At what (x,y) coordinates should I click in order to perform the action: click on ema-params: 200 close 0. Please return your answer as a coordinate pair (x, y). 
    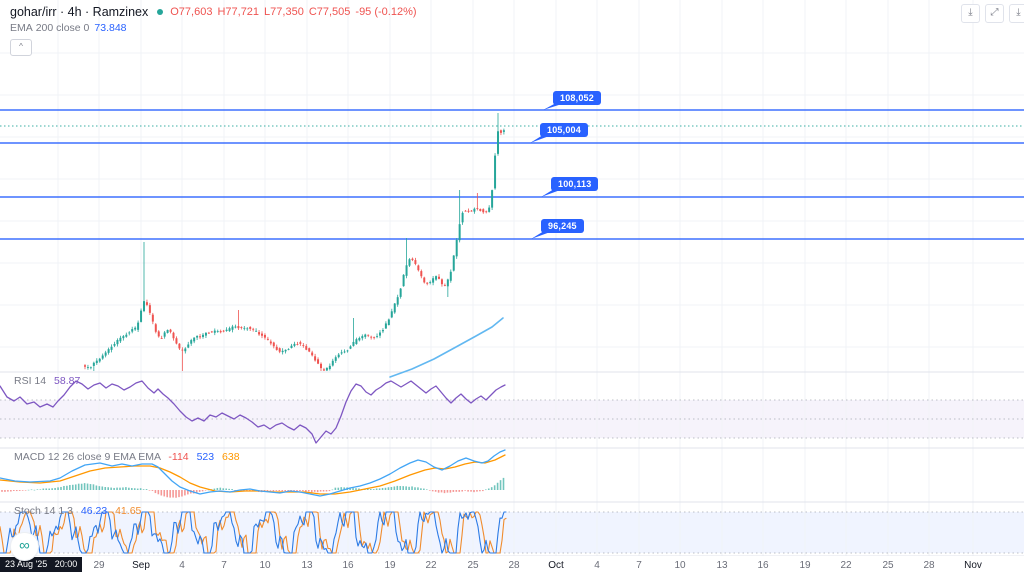
    Looking at the image, I should click on (62, 28).